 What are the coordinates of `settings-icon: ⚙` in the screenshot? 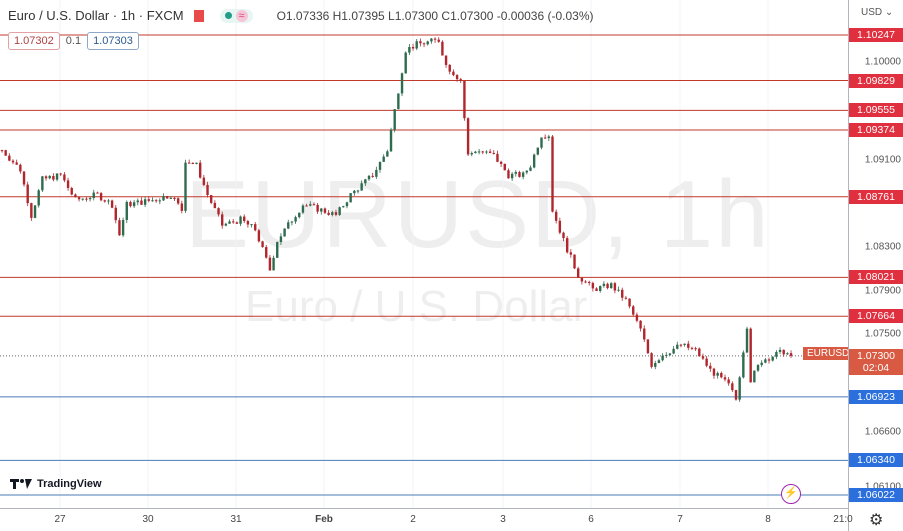 It's located at (876, 520).